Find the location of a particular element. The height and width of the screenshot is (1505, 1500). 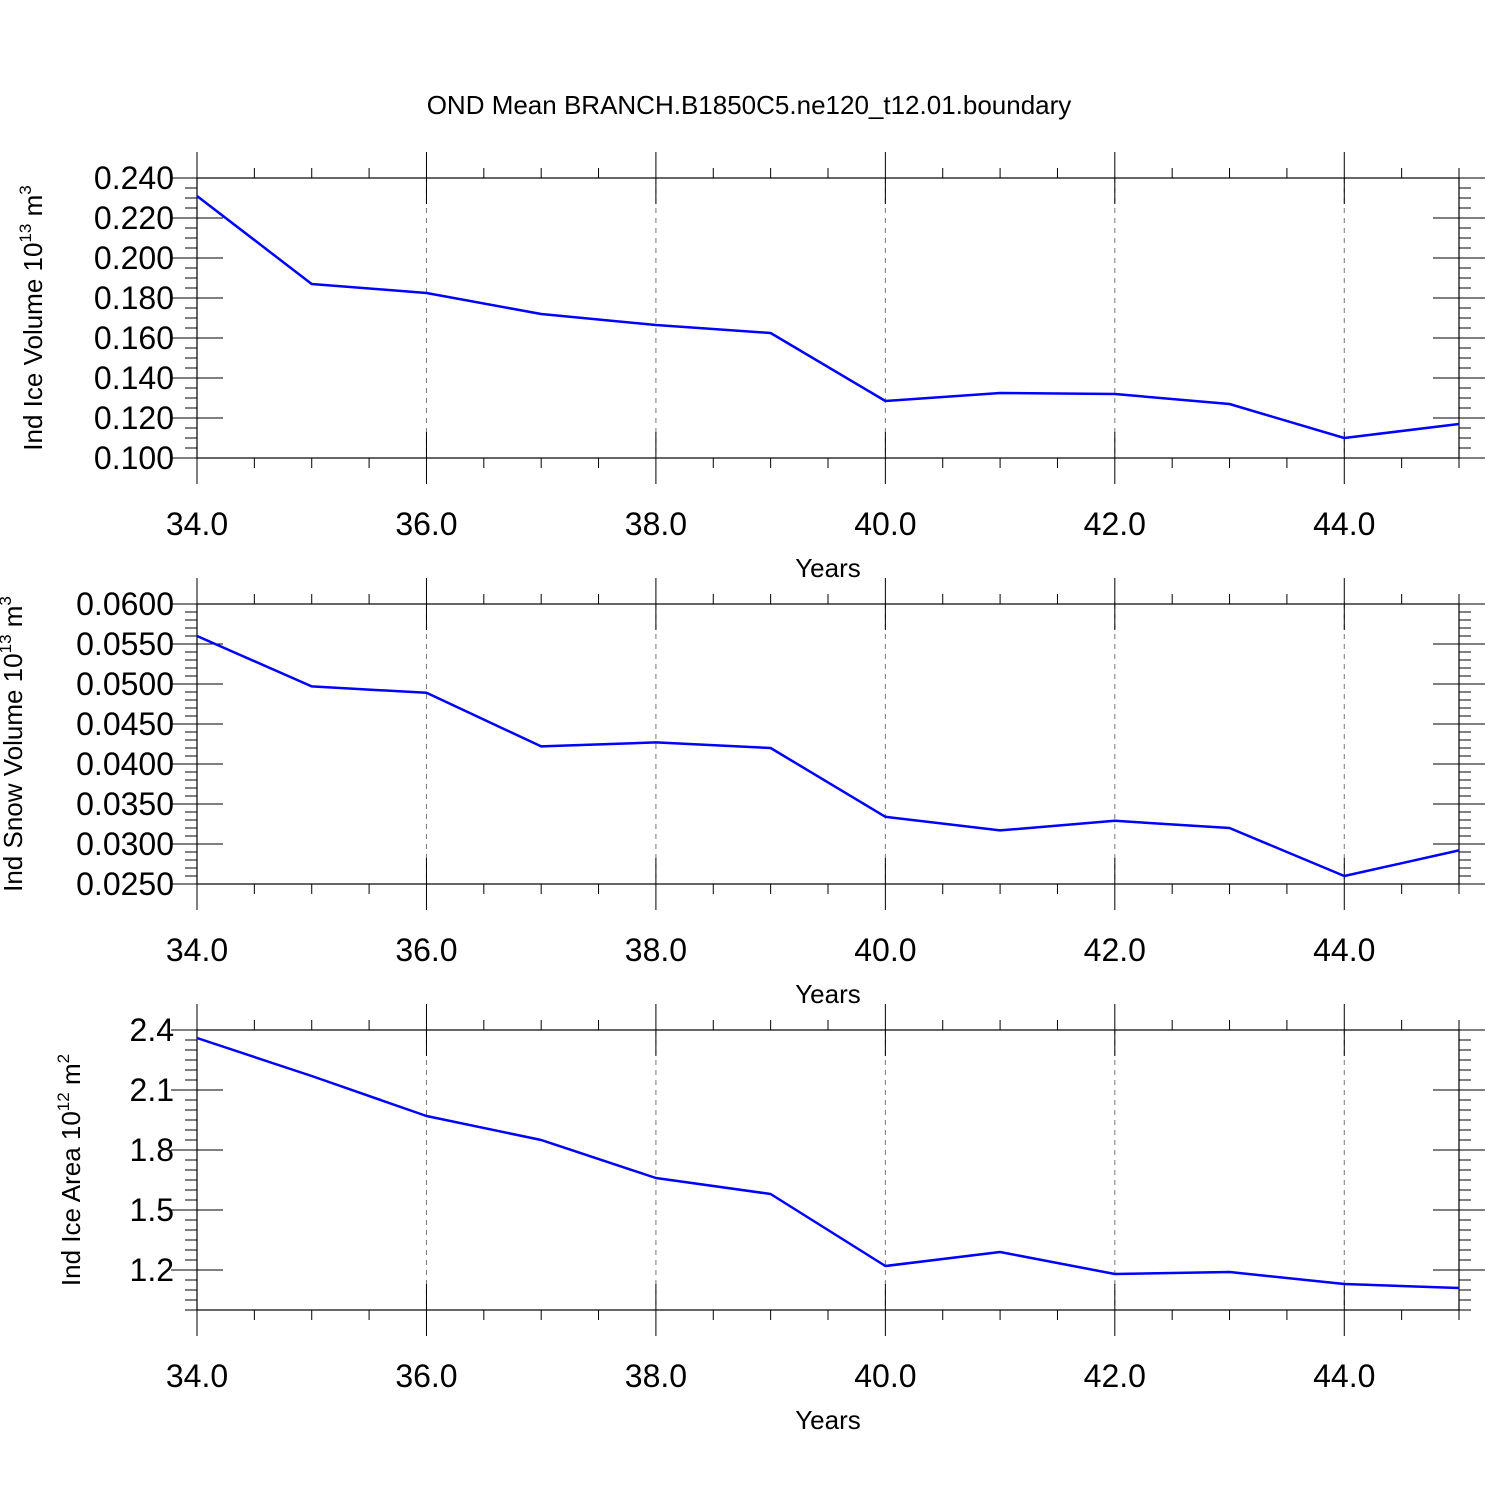

y-axis-label: Ind Ice Volume 1013 m3 is located at coordinates (32, 317).